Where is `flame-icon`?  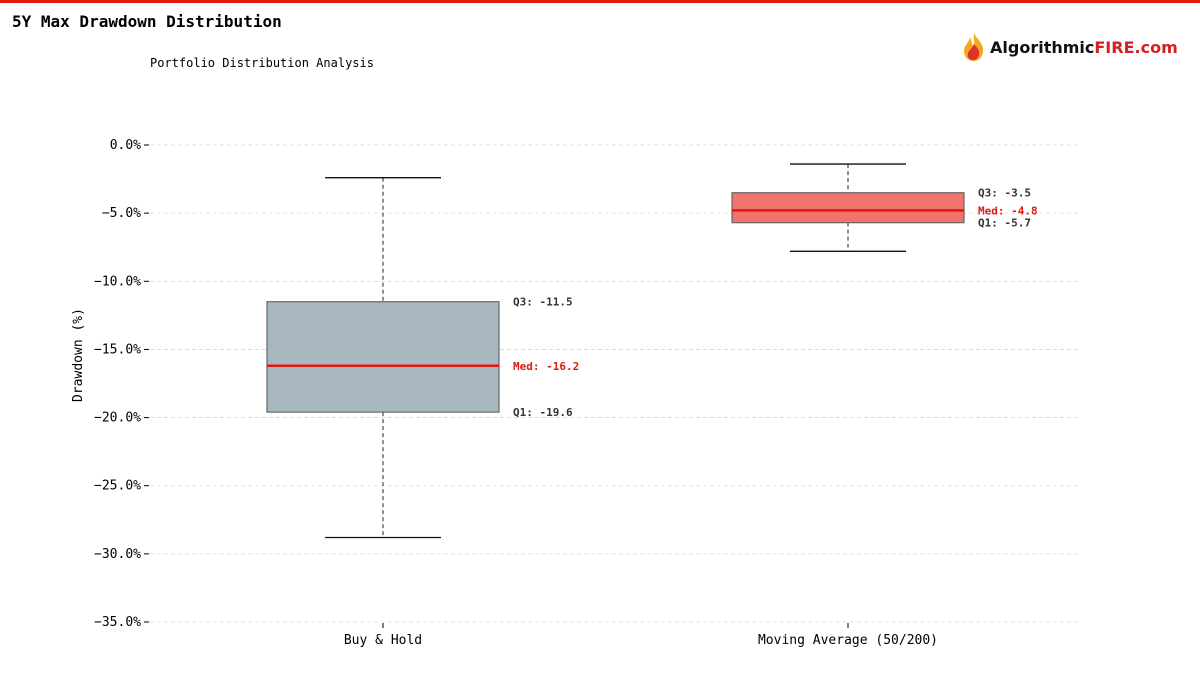 flame-icon is located at coordinates (974, 47).